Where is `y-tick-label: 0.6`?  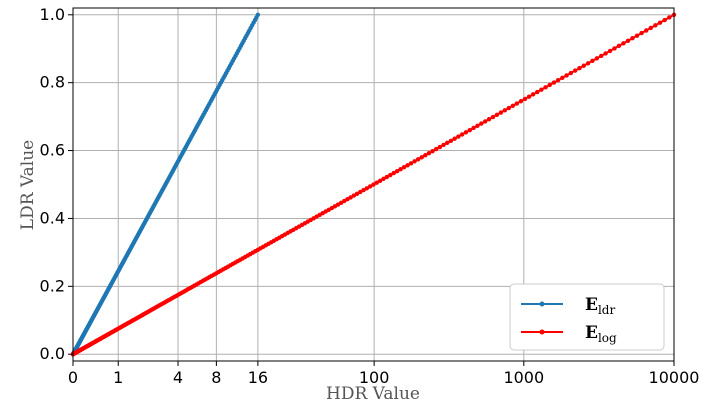
y-tick-label: 0.6 is located at coordinates (52, 150).